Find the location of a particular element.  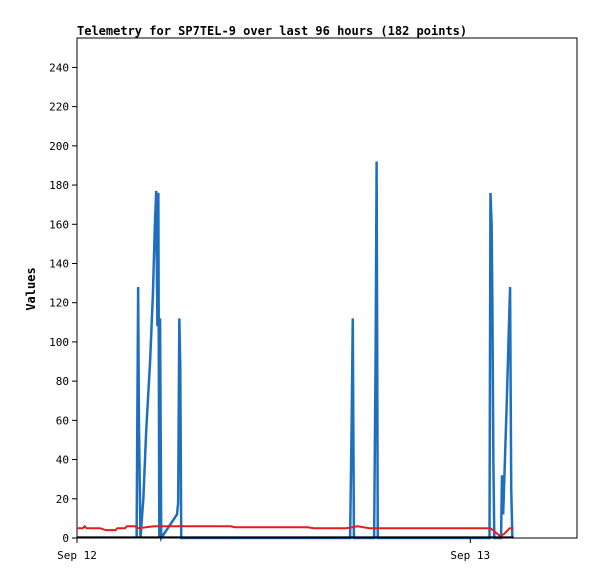

y-tick-label: 180 is located at coordinates (59, 185).